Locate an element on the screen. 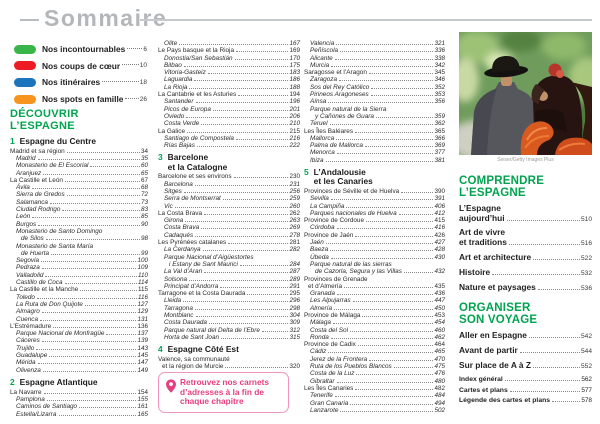 The image size is (600, 424). toc-entry: Sierra de Gredos 72 is located at coordinates (82, 195).